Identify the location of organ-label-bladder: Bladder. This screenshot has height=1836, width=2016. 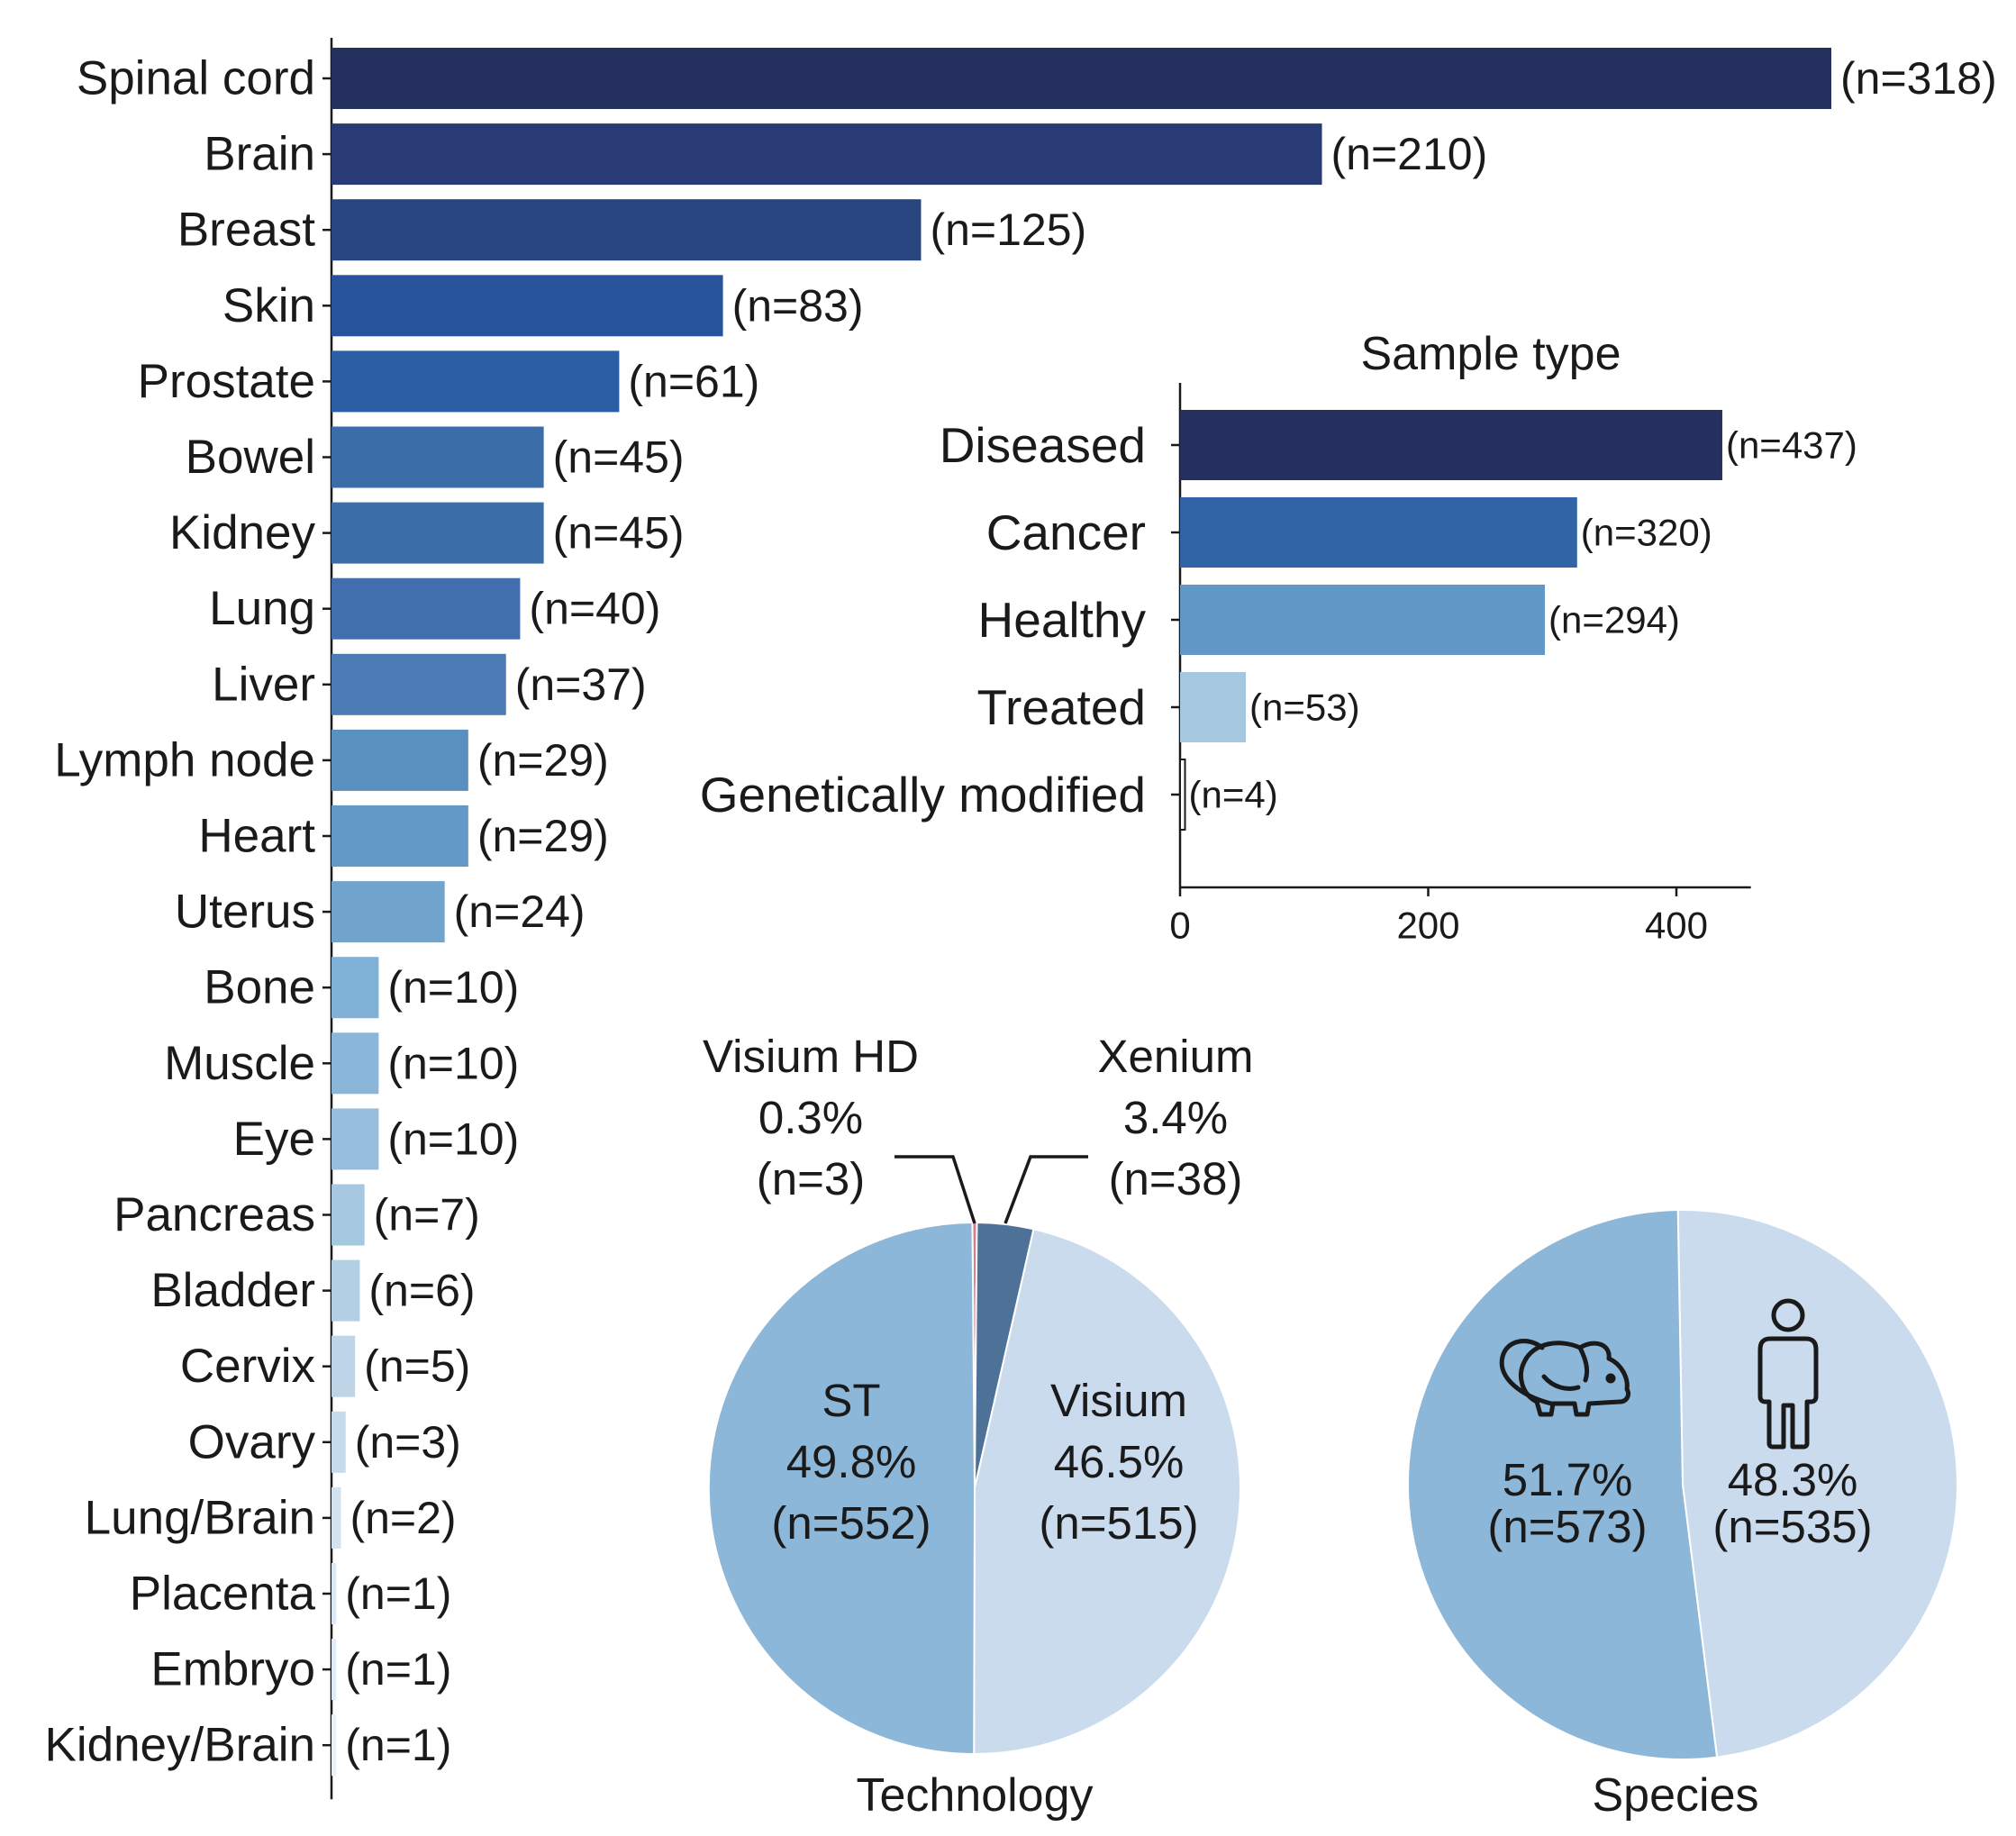
(233, 1290).